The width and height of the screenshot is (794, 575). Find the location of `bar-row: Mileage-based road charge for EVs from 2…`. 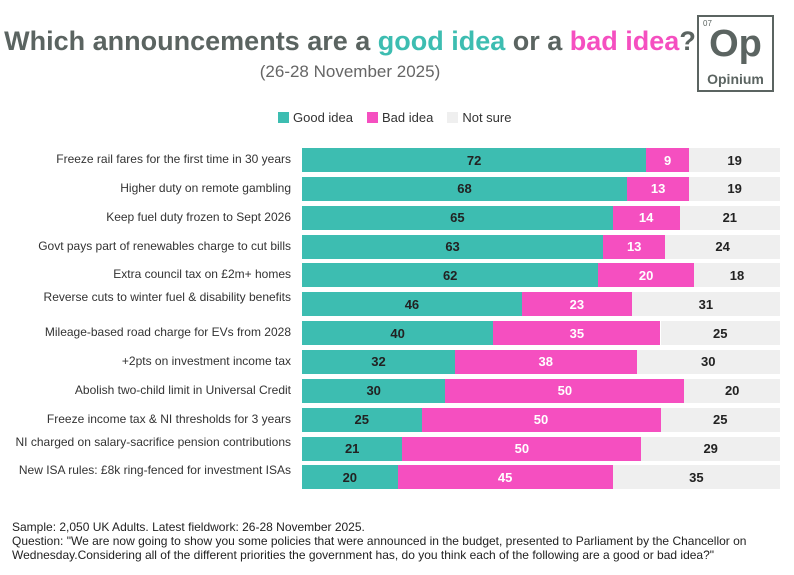

bar-row: Mileage-based road charge for EVs from 2… is located at coordinates (397, 333).